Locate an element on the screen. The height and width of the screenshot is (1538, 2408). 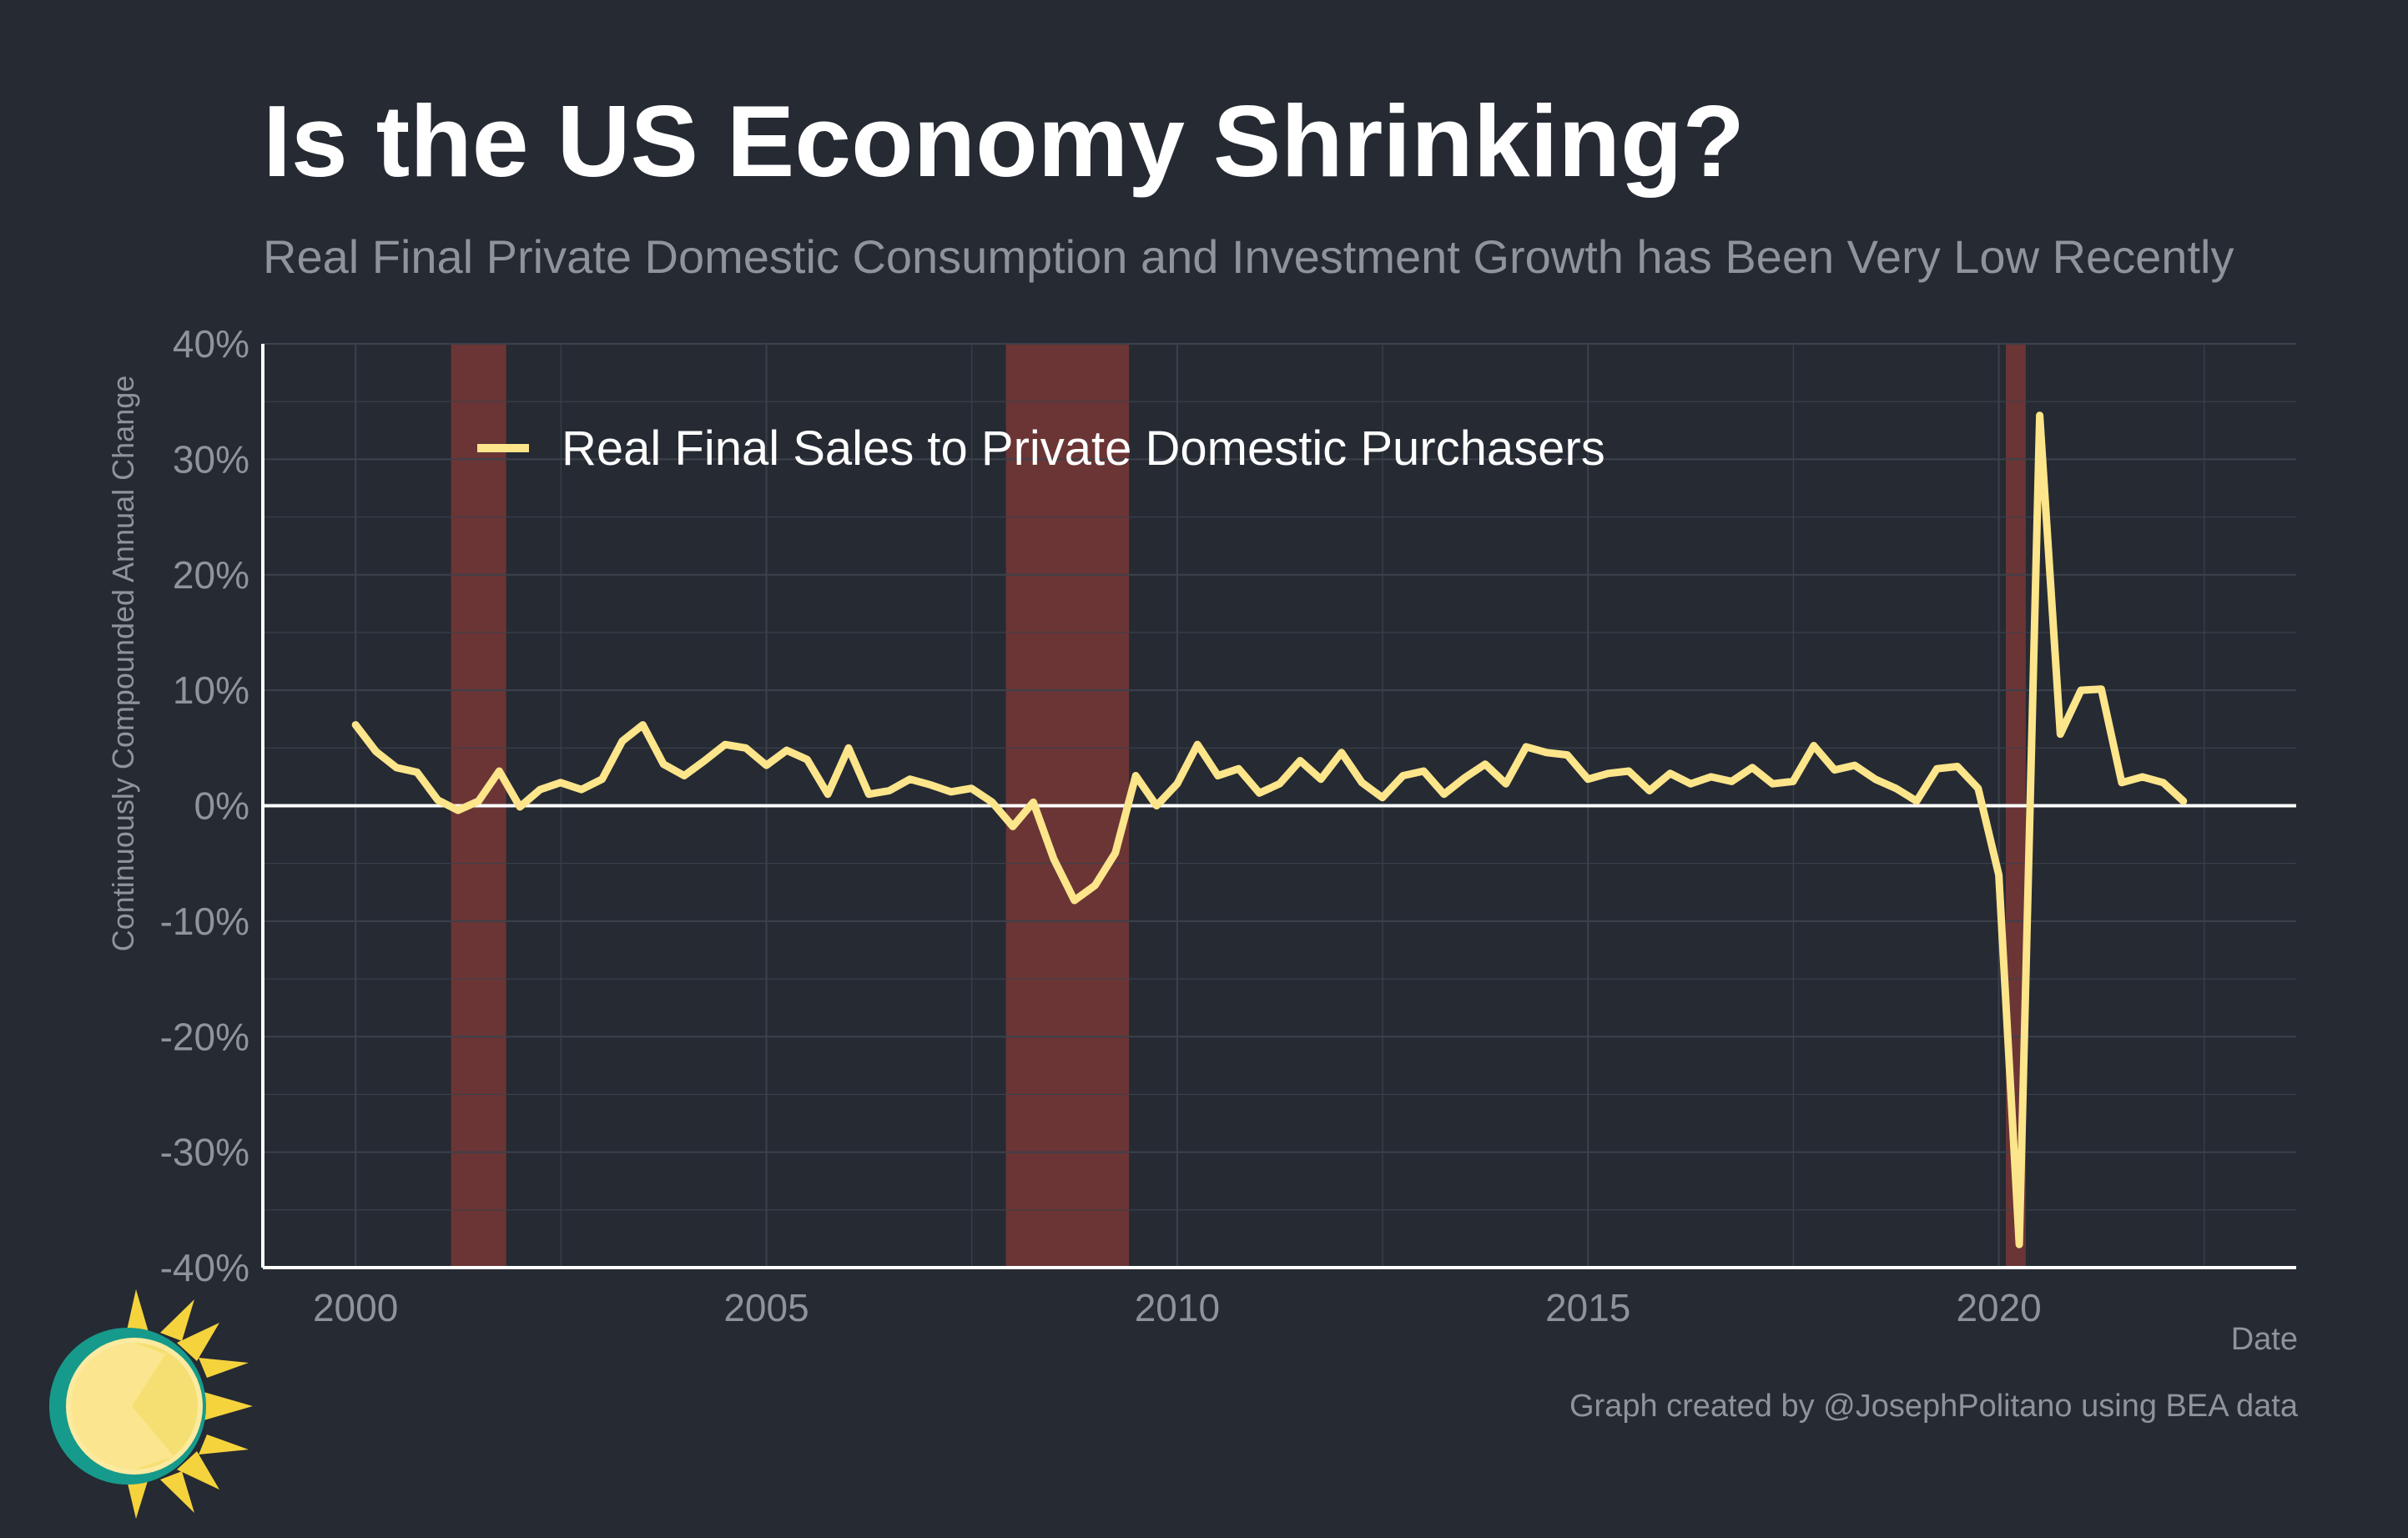
y-tick-label: -20% is located at coordinates (204, 1036).